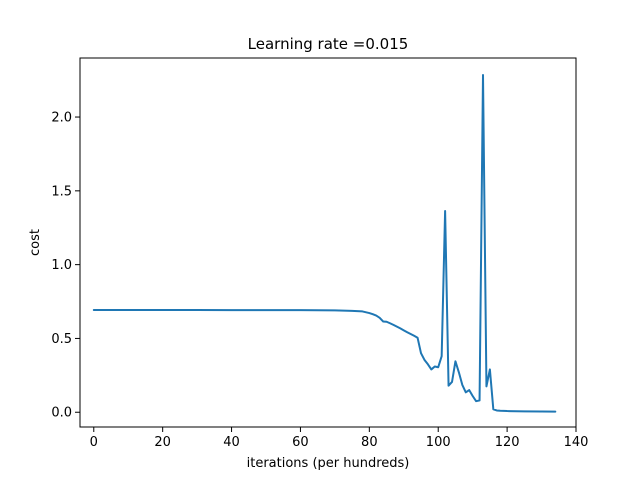 This screenshot has height=480, width=640. I want to click on x-tick-label: 120, so click(507, 442).